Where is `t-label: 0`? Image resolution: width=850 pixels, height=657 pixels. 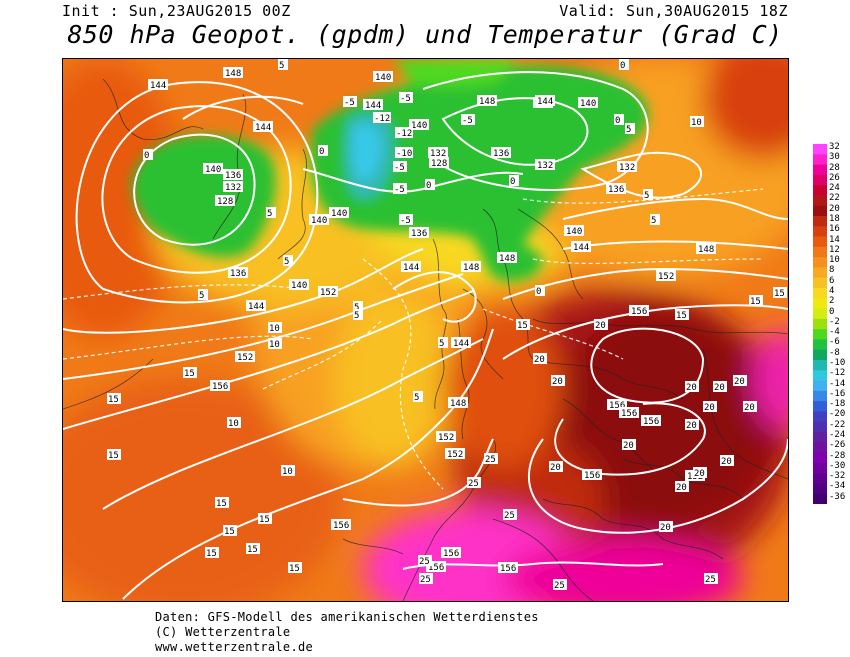
t-label: 0 is located at coordinates (430, 185).